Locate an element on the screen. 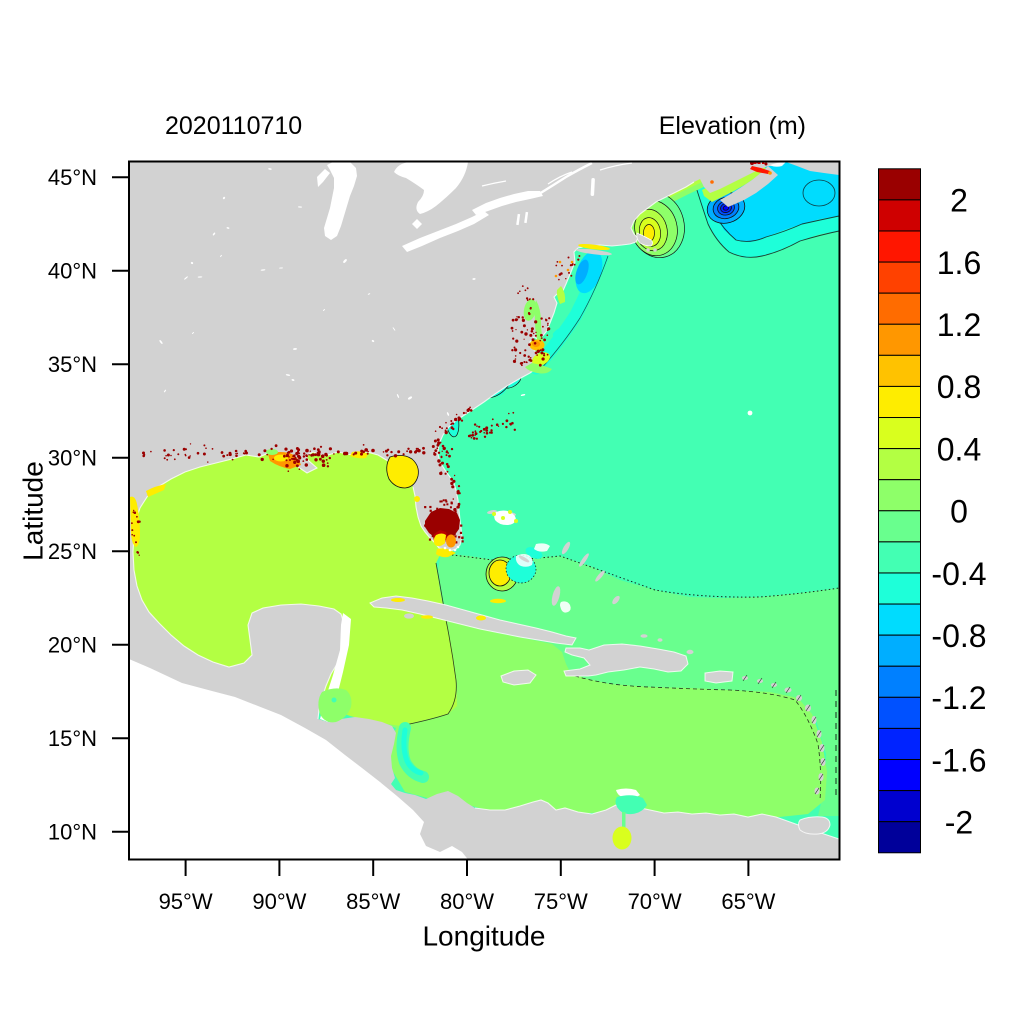 Image resolution: width=1024 pixels, height=1024 pixels. svg-text: 25°N is located at coordinates (72, 551).